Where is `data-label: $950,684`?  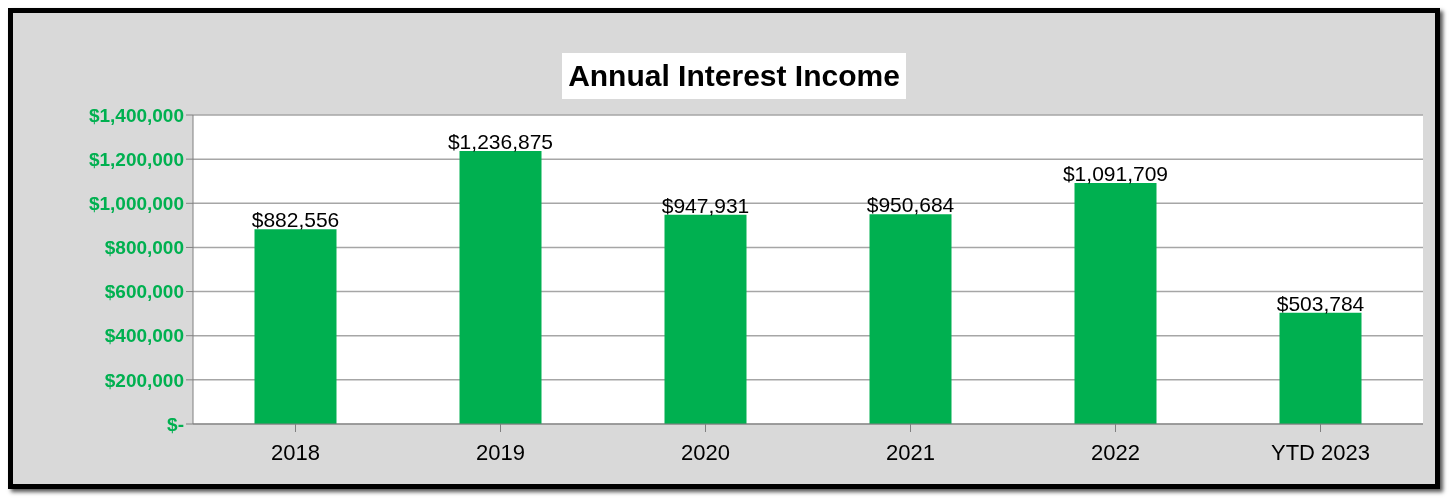 data-label: $950,684 is located at coordinates (910, 205).